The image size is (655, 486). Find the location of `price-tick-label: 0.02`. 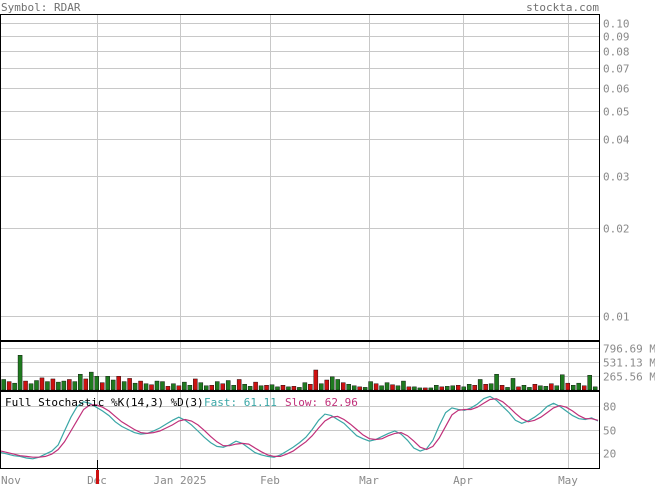

price-tick-label: 0.02 is located at coordinates (616, 229).